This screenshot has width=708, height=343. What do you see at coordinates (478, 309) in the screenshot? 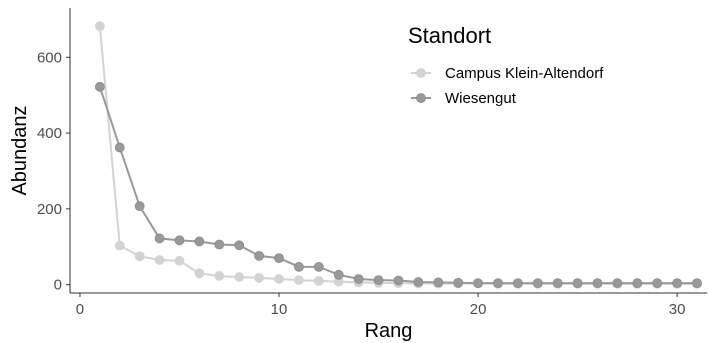
I see `x-tick-label: 20` at bounding box center [478, 309].